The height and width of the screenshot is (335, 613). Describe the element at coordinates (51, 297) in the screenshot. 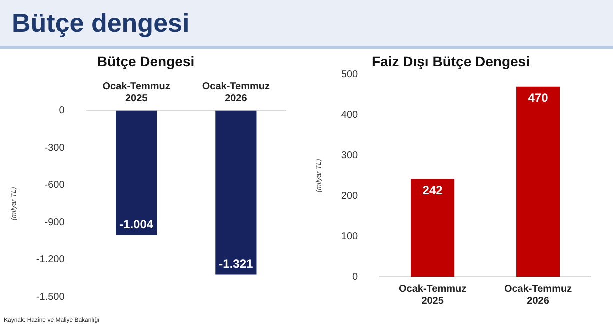

I see `y-tick-label: -1.500` at that location.